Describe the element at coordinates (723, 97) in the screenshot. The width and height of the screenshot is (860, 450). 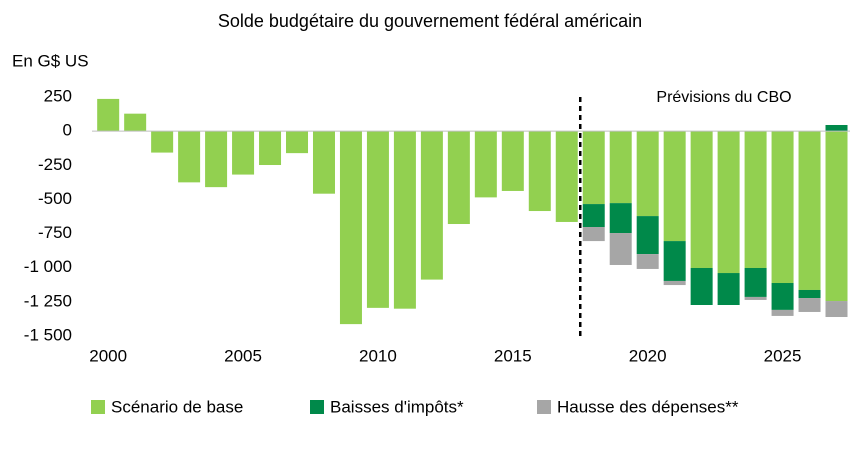
I see `annotation: Prévisions du CBO` at that location.